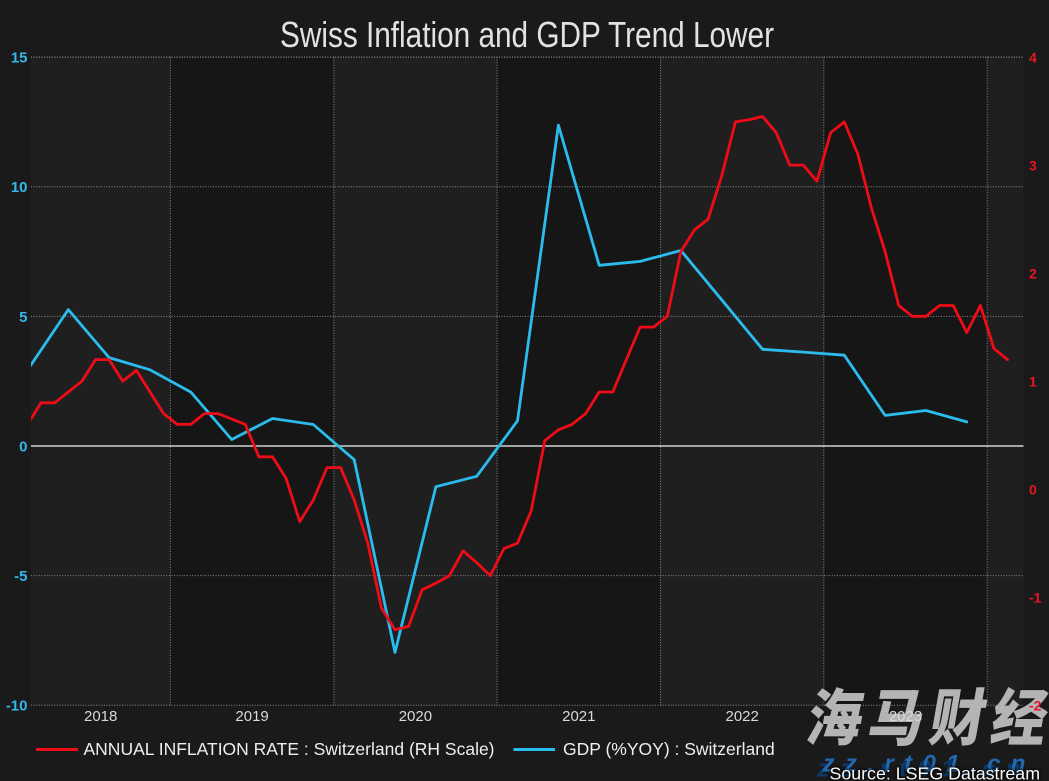  What do you see at coordinates (935, 772) in the screenshot?
I see `svg-text: Source: LSEG Datastream` at bounding box center [935, 772].